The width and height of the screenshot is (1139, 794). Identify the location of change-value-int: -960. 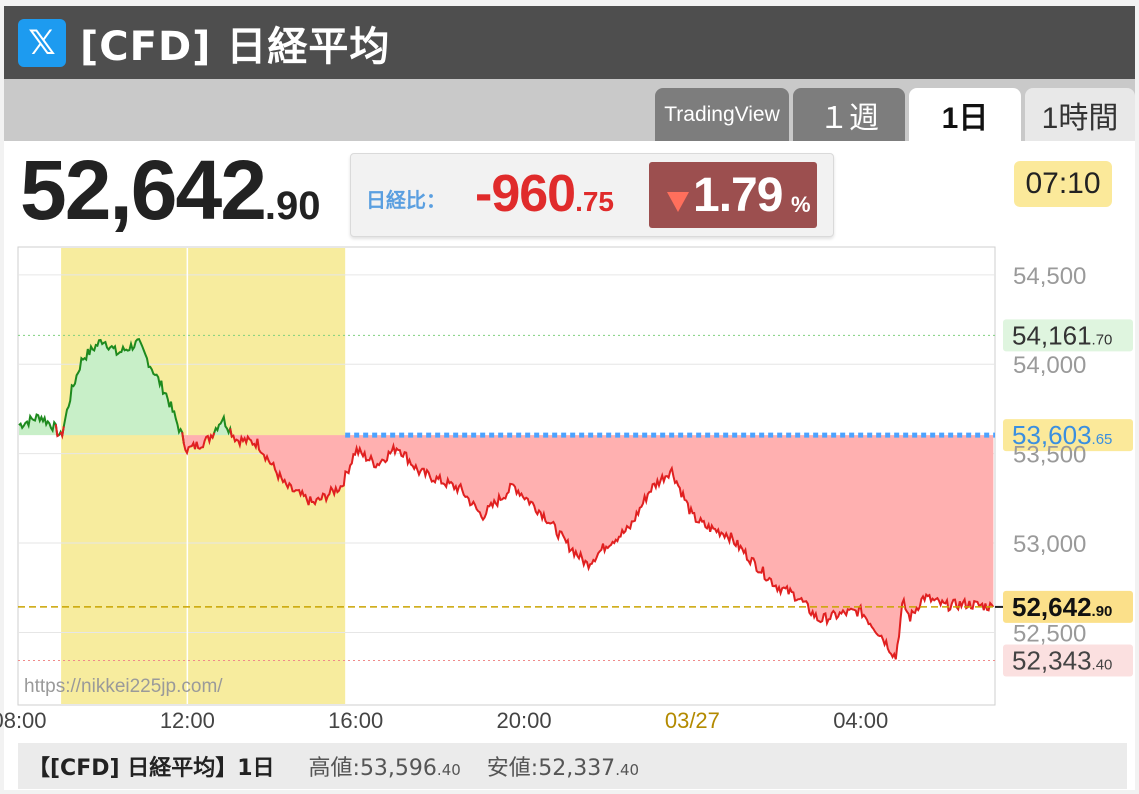
(525, 194).